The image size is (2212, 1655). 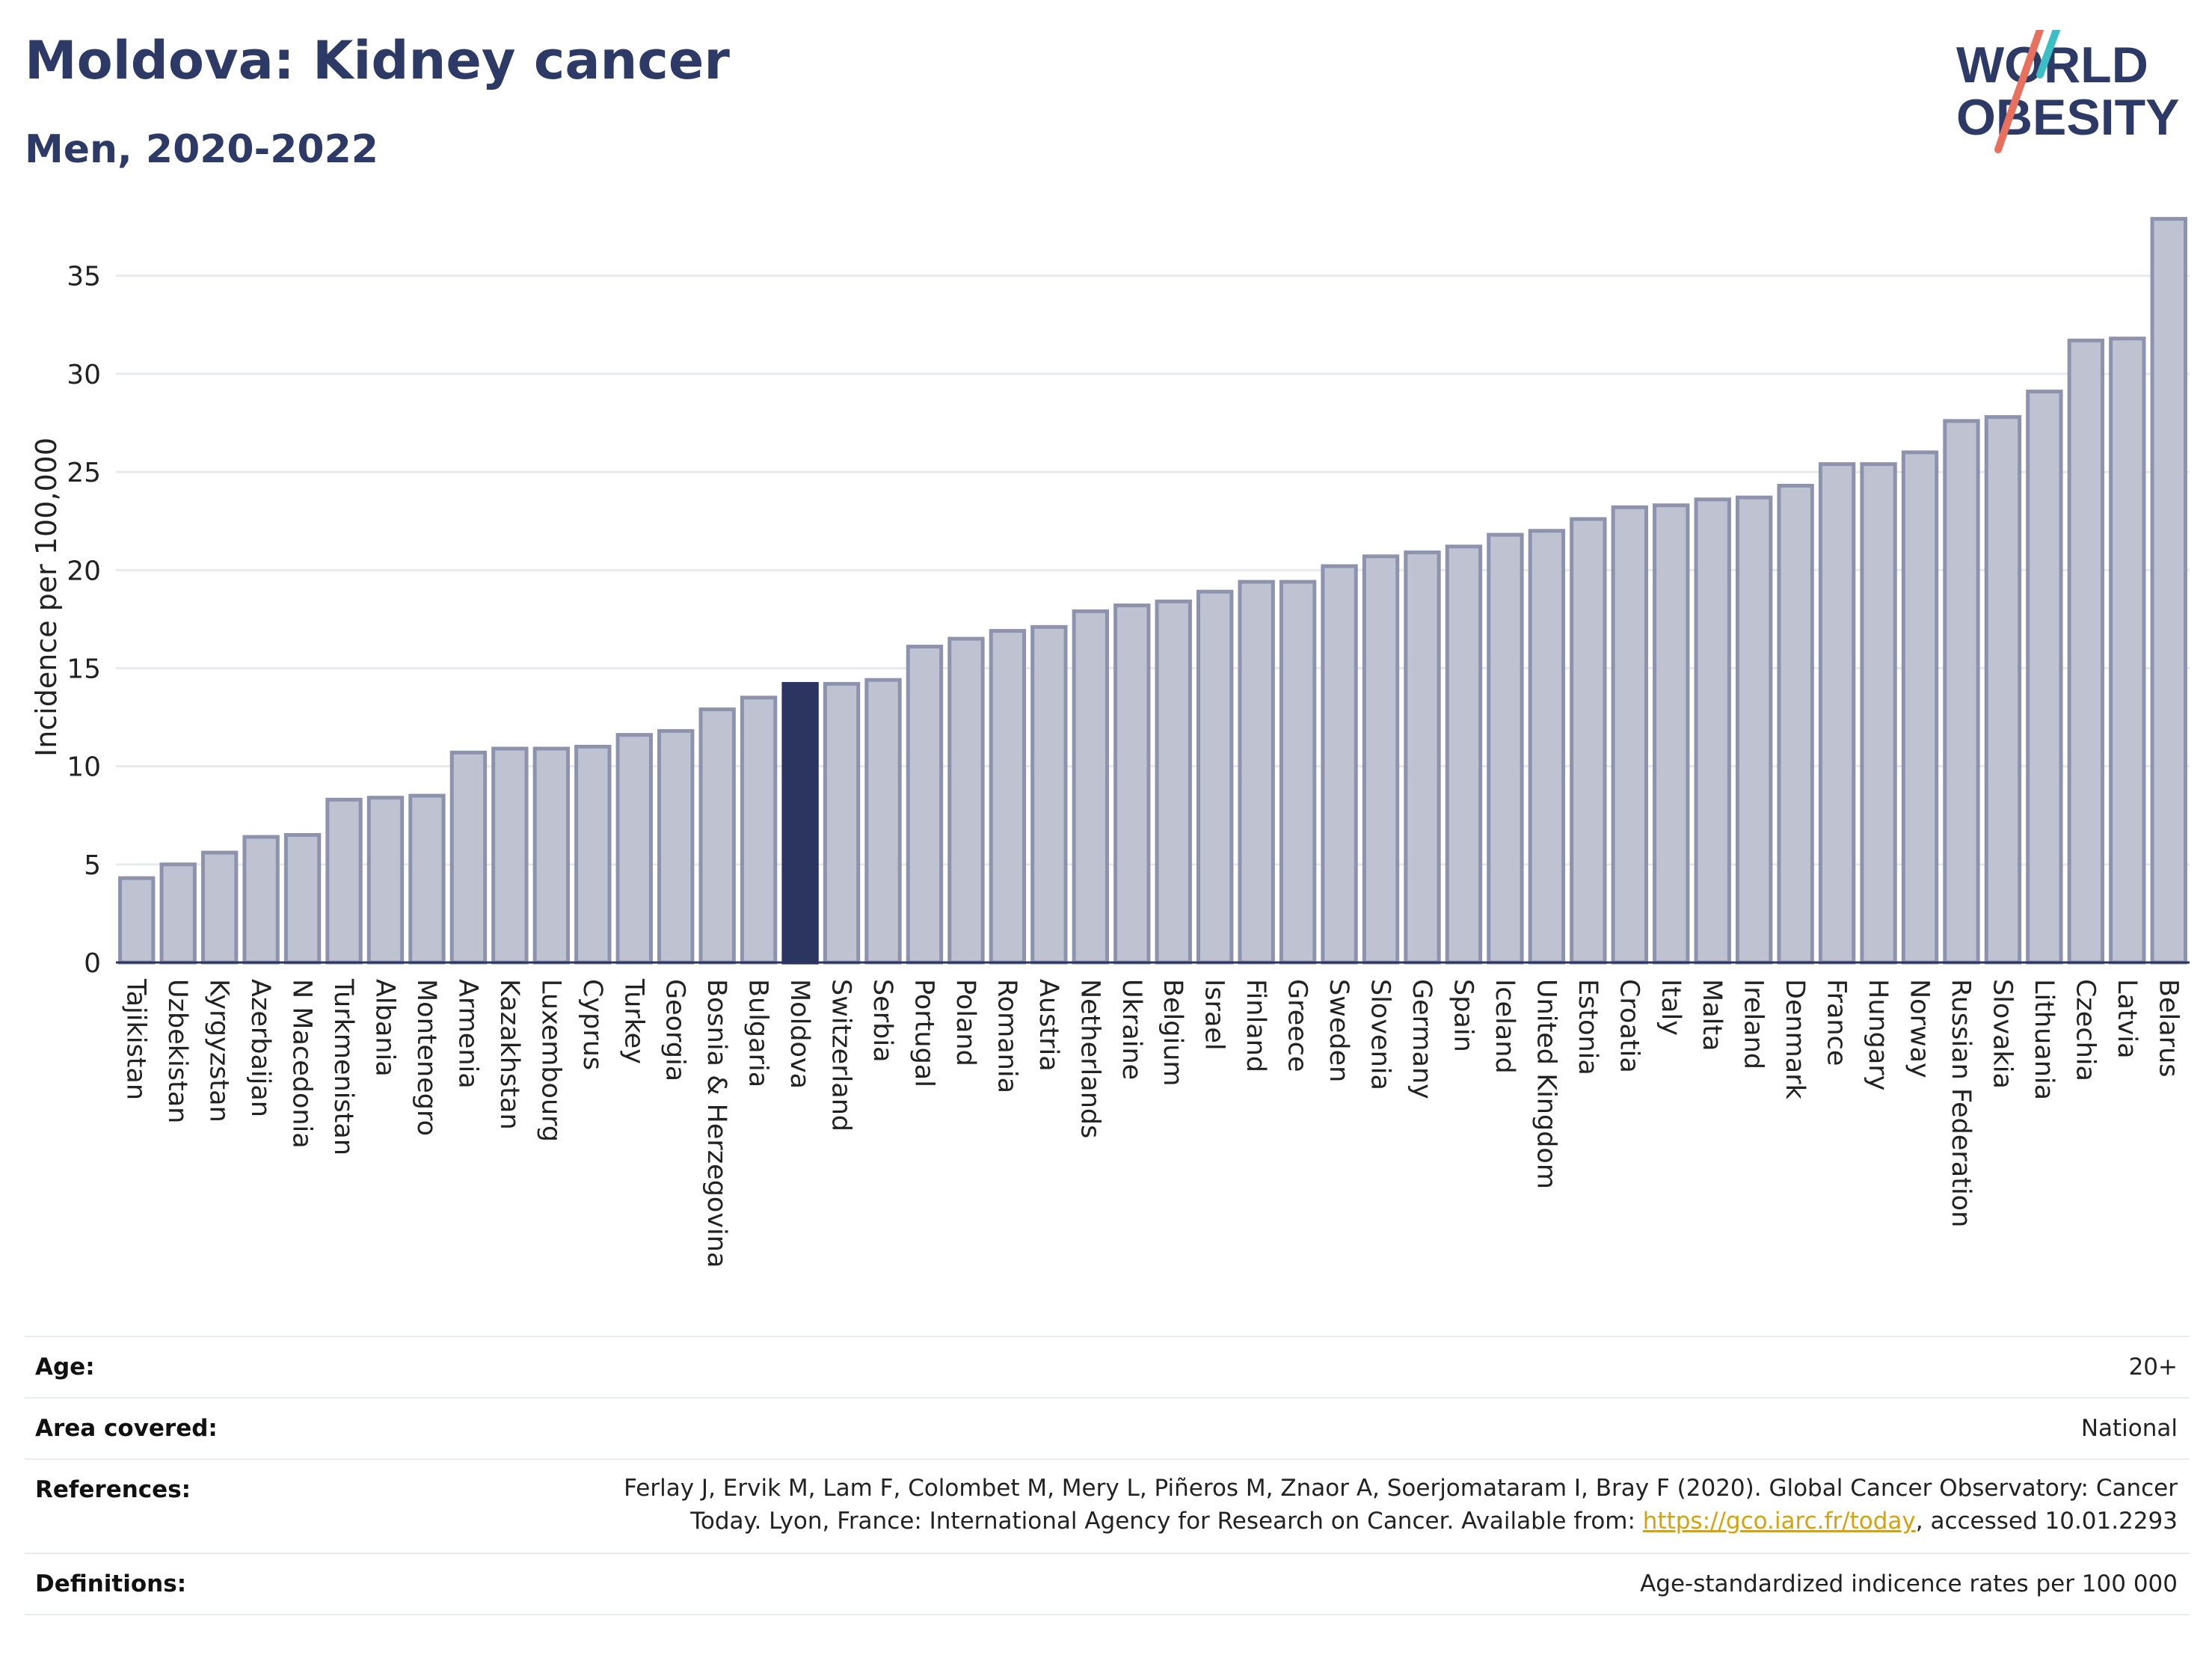 I want to click on y-tick-label: 10, so click(x=84, y=767).